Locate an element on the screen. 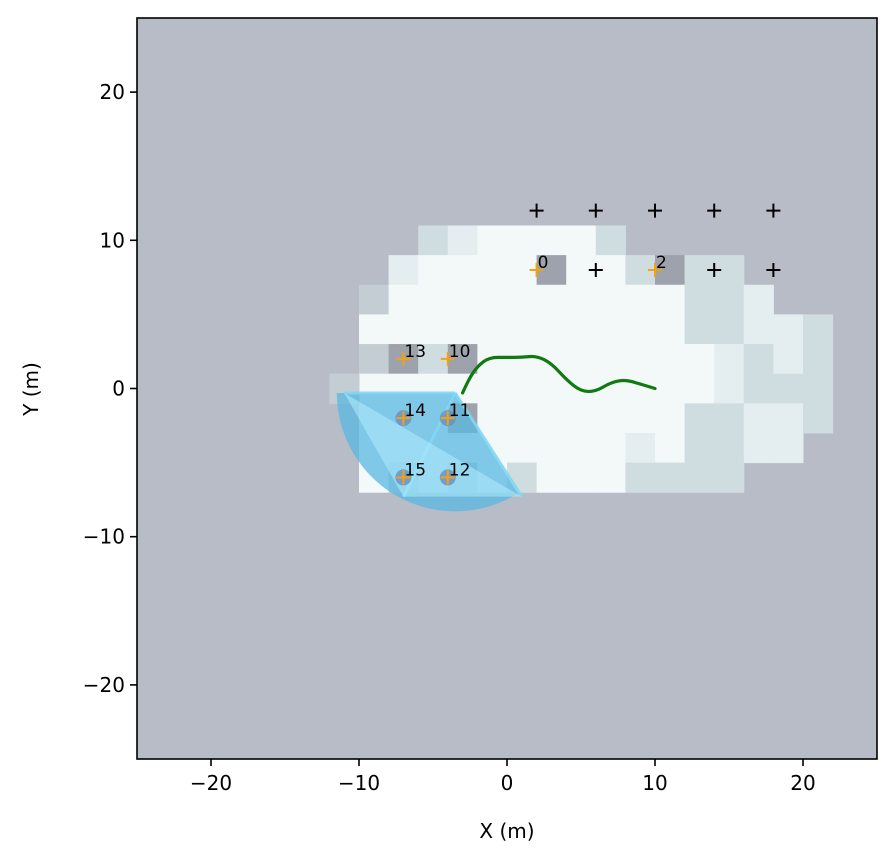 This screenshot has width=896, height=865. x-tick-label: 0 is located at coordinates (507, 783).